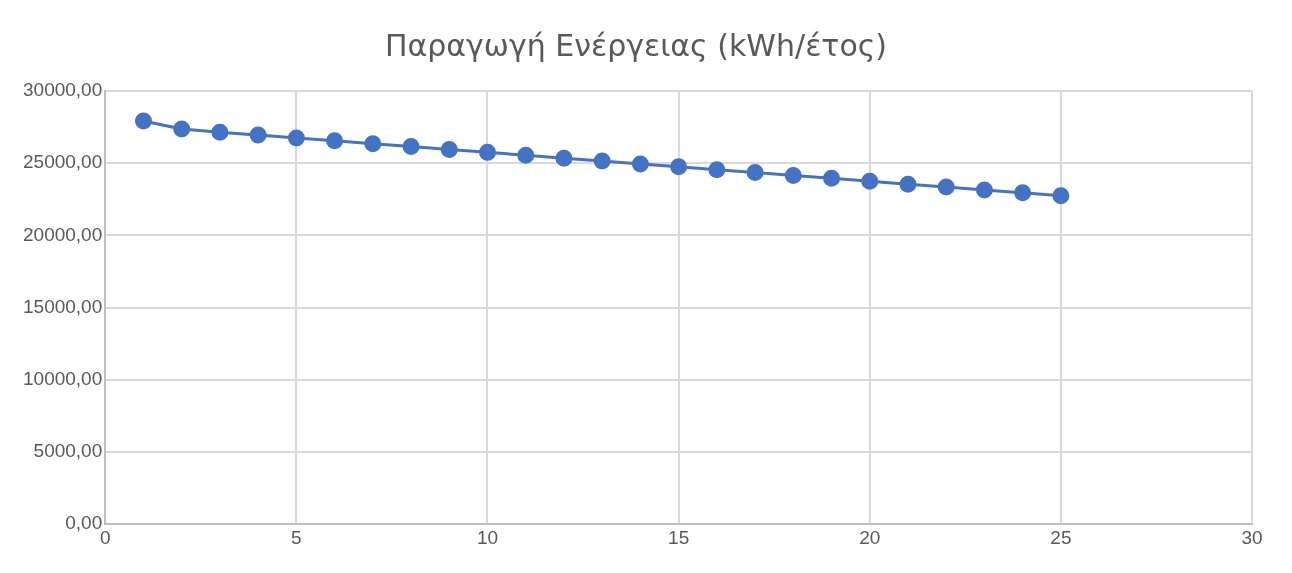 This screenshot has width=1292, height=573. What do you see at coordinates (1061, 537) in the screenshot?
I see `x-tick-label: 25` at bounding box center [1061, 537].